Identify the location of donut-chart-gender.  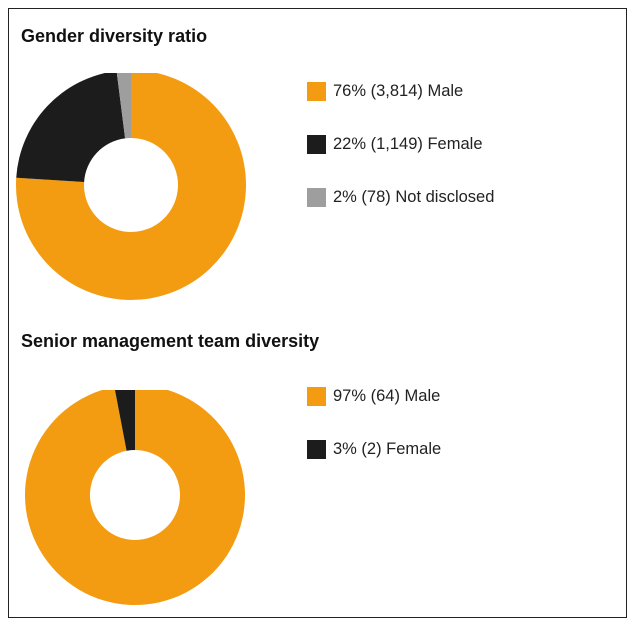
(131, 186).